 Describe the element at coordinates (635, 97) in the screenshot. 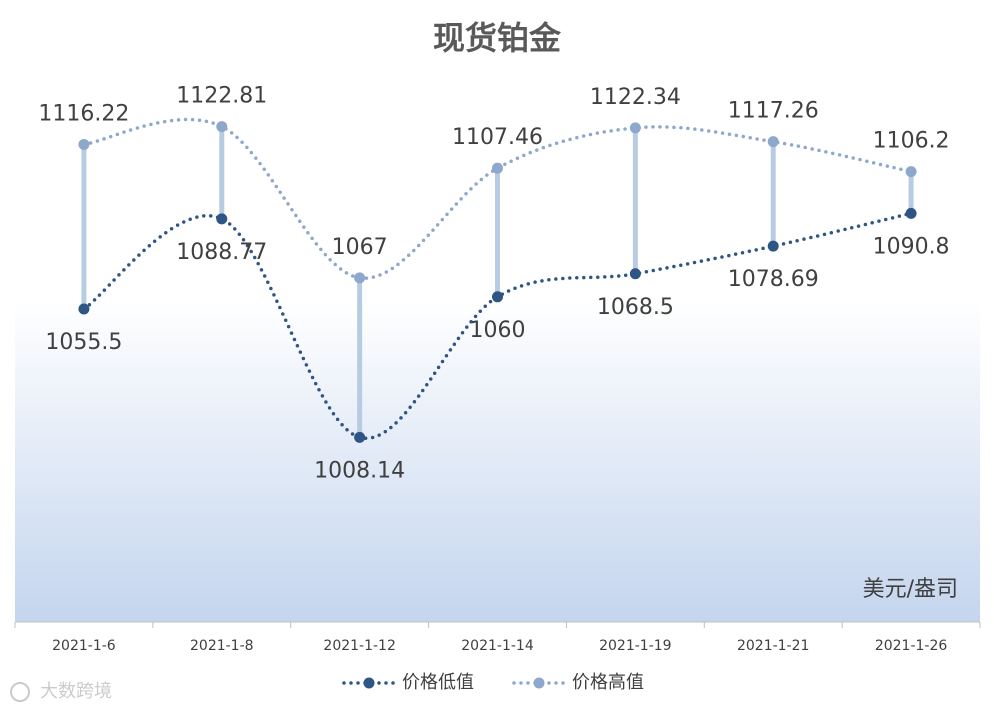

I see `data-label: 1122.34` at that location.